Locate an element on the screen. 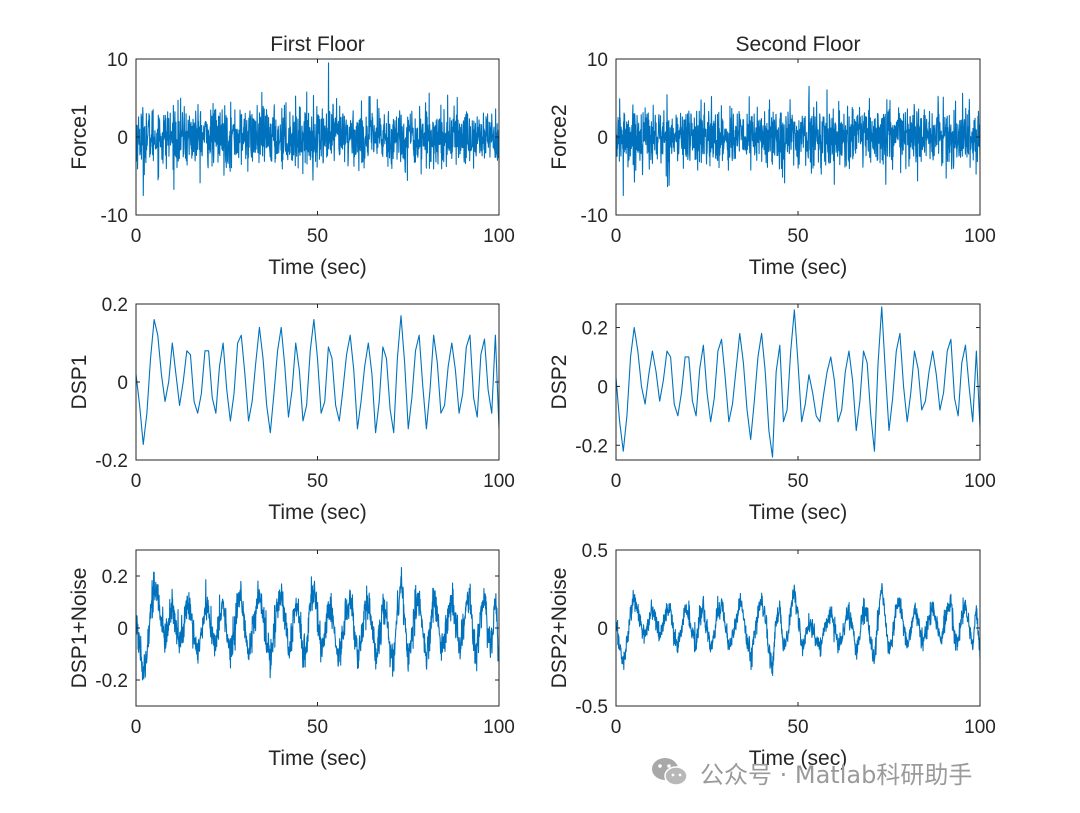  chart-4-xtick-label: 100 is located at coordinates (980, 481).